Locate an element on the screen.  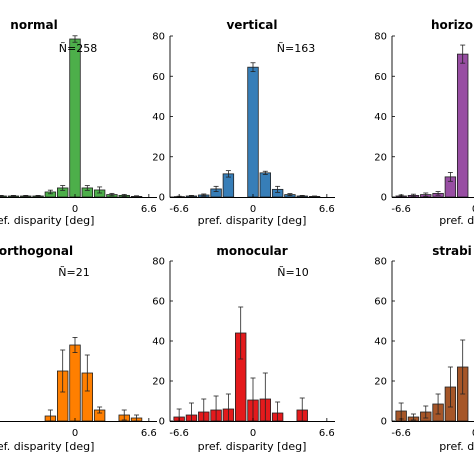
panel-title: orthogonal is located at coordinates (36, 251).